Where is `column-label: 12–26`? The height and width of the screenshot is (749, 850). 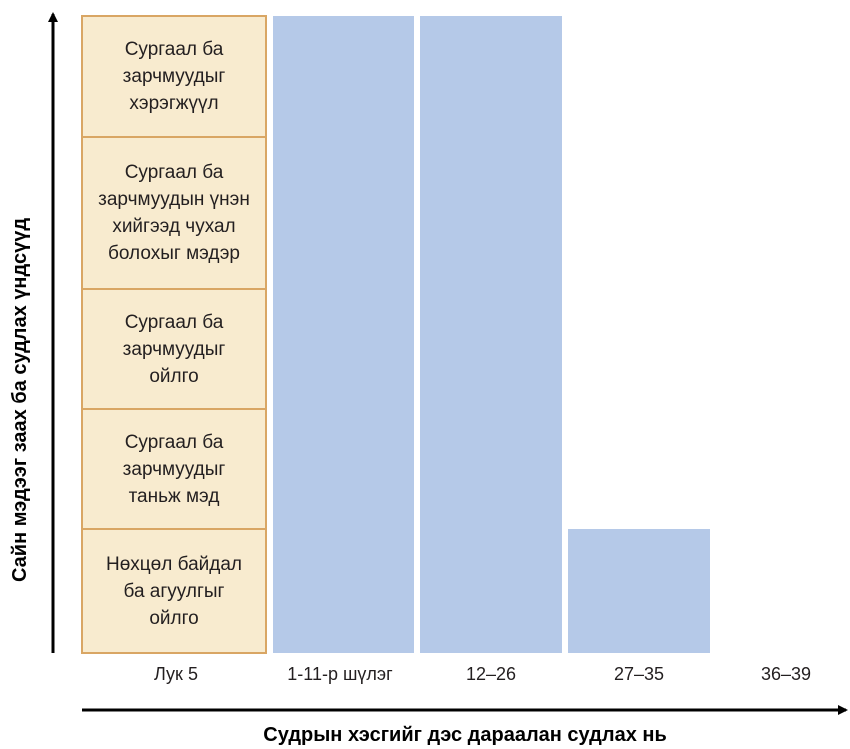
column-label: 12–26 is located at coordinates (491, 673).